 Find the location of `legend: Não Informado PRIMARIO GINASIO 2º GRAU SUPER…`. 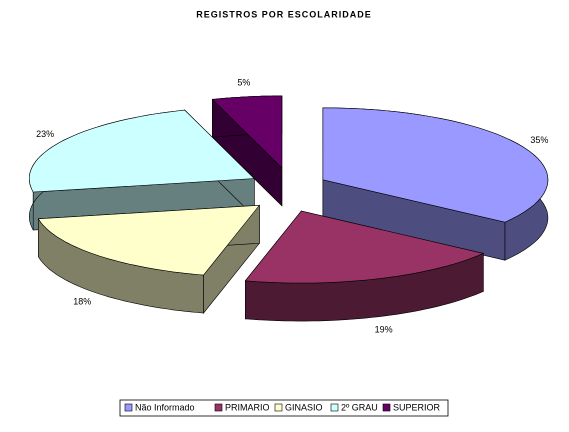

legend: Não Informado PRIMARIO GINASIO 2º GRAU SUPER… is located at coordinates (284, 408).